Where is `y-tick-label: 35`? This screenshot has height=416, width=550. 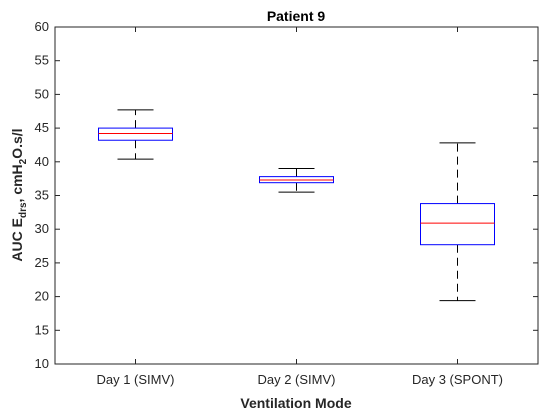
y-tick-label: 35 is located at coordinates (42, 195).